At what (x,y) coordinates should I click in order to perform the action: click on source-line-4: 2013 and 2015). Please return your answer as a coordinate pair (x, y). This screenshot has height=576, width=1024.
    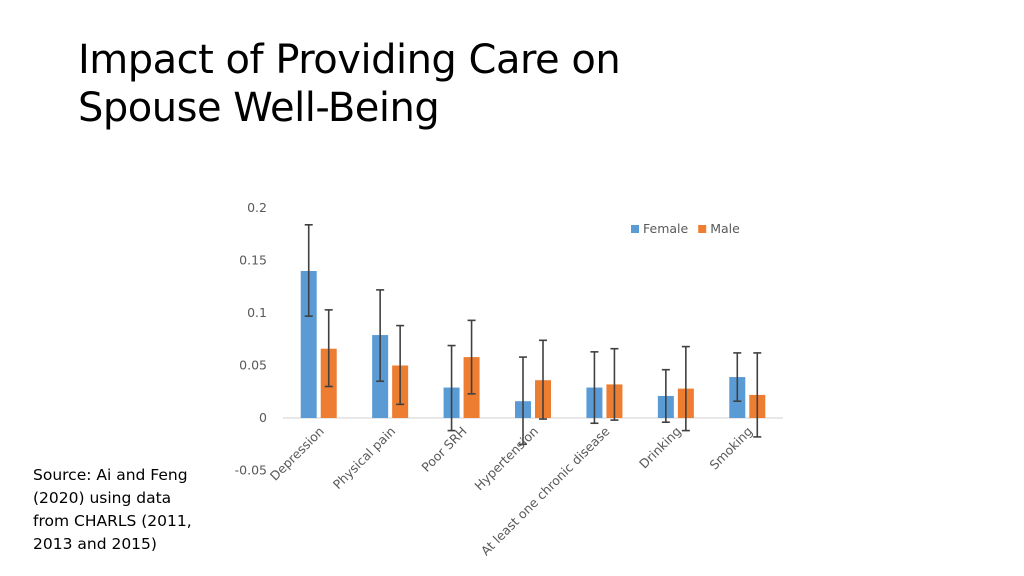
    Looking at the image, I should click on (95, 544).